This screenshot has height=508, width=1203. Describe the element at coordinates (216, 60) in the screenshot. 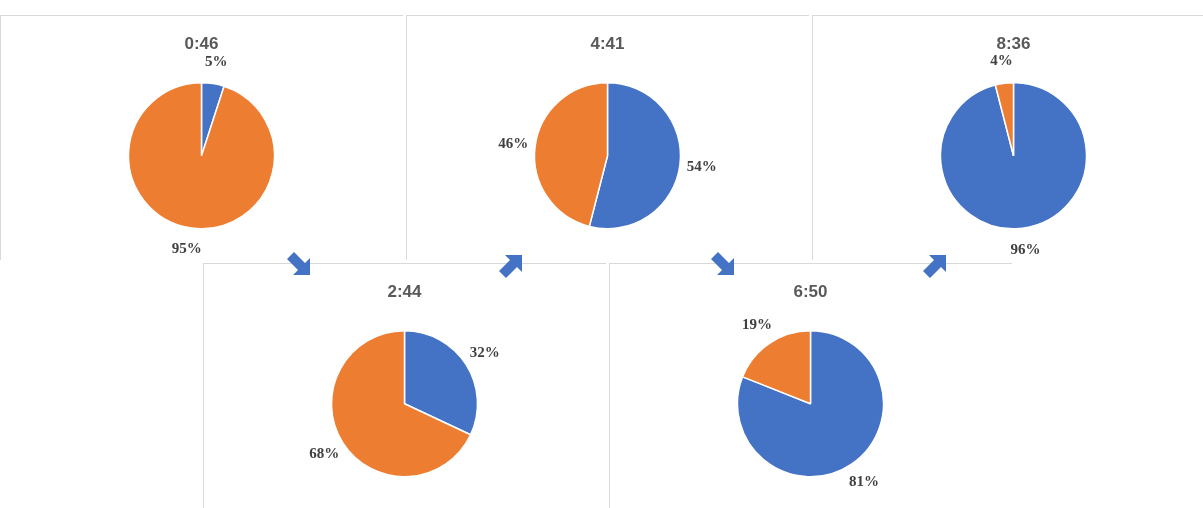

I see `data-label: 5%` at that location.